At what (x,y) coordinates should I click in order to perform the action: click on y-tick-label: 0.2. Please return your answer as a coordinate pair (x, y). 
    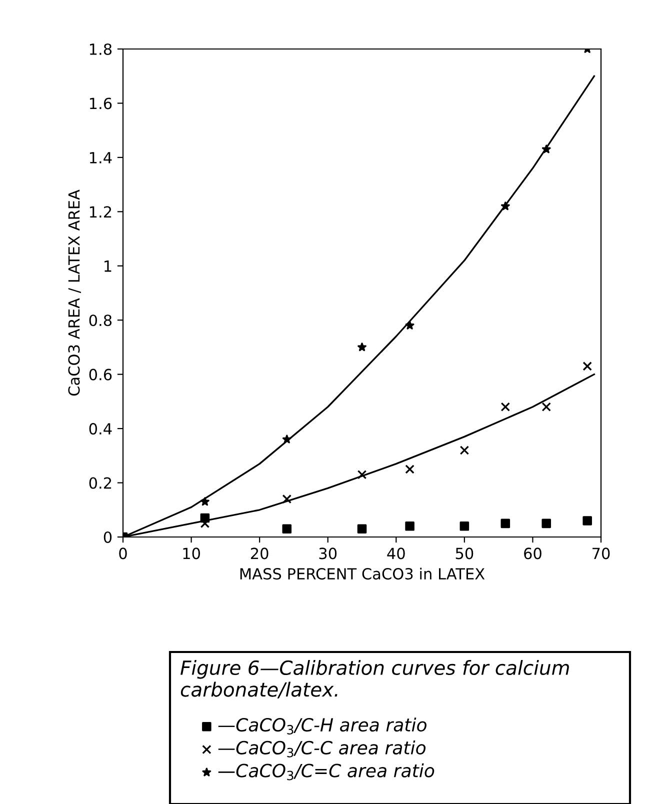
    Looking at the image, I should click on (100, 483).